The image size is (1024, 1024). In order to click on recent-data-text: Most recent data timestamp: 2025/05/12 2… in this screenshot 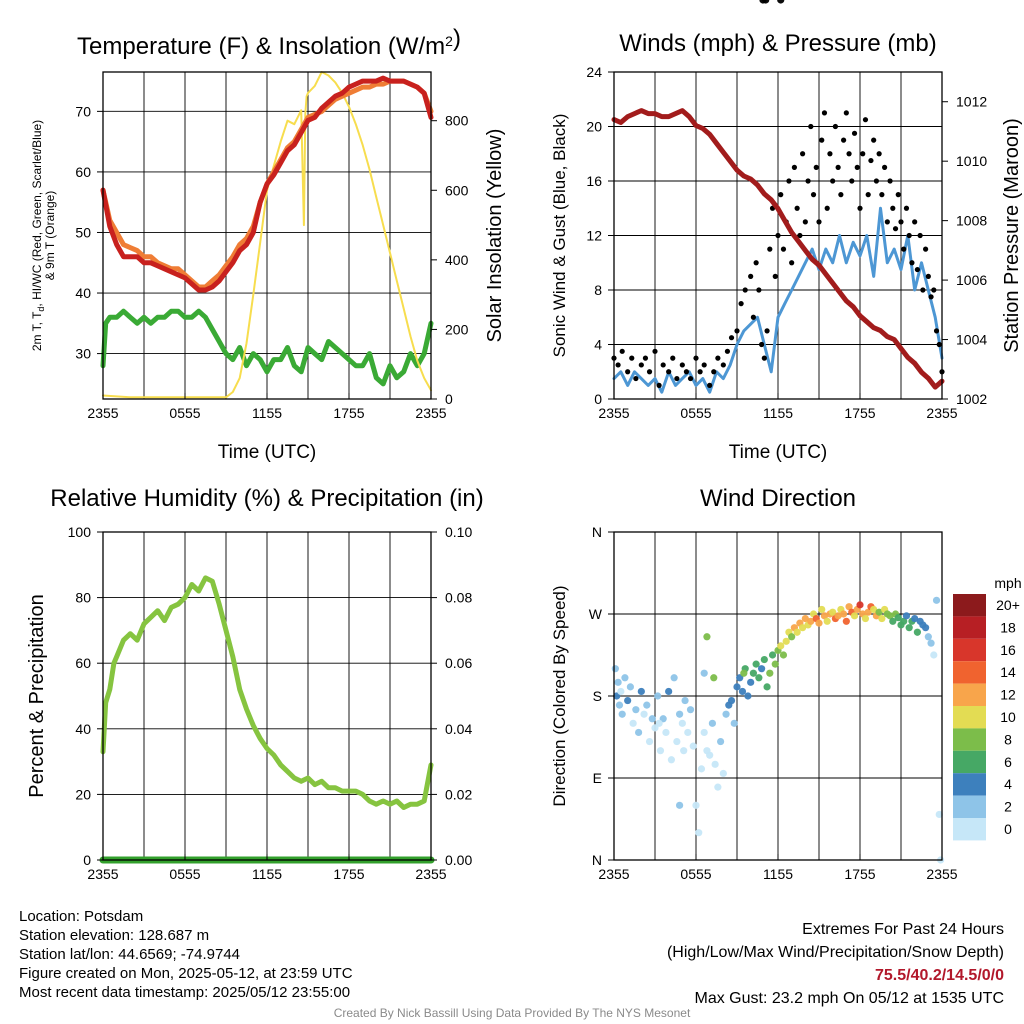, I will do `click(185, 992)`.